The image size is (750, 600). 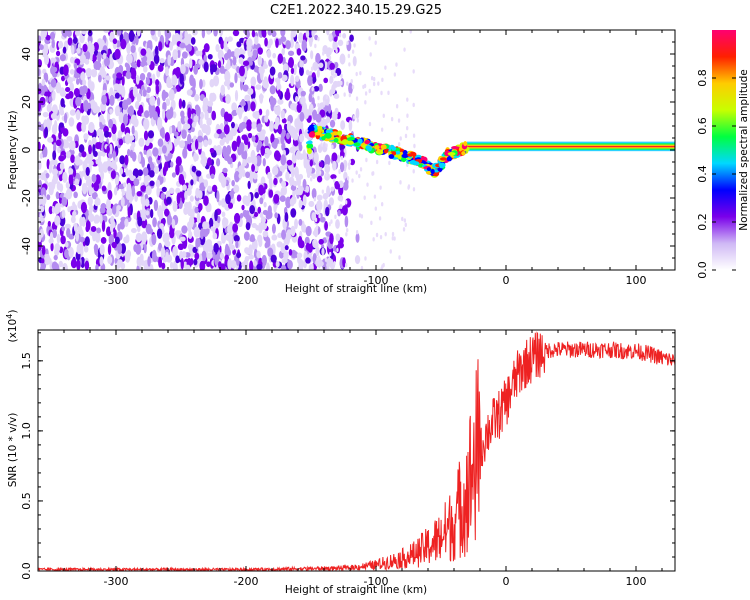 What do you see at coordinates (724, 150) in the screenshot?
I see `colorbar-gradient` at bounding box center [724, 150].